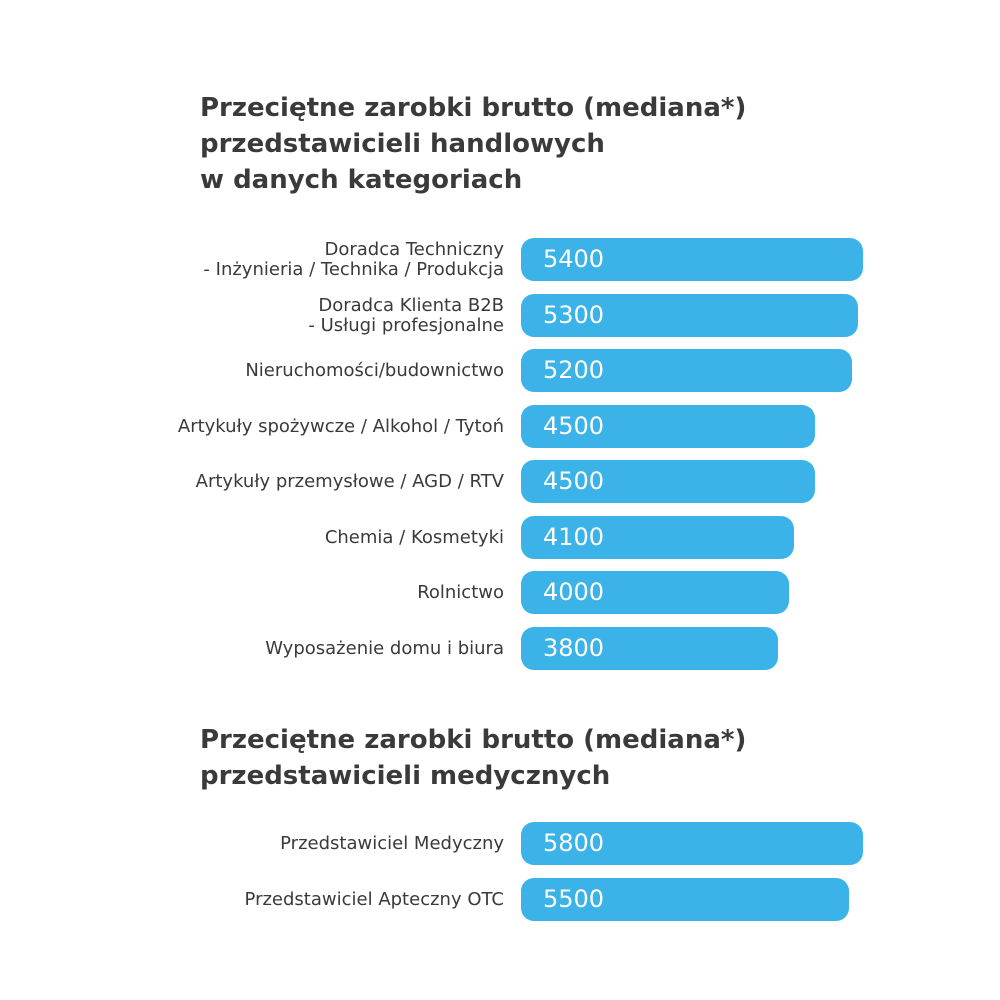 This screenshot has width=1000, height=1000. Describe the element at coordinates (353, 269) in the screenshot. I see `category-label-line: - Inżynieria / Technika / Produkcja` at that location.